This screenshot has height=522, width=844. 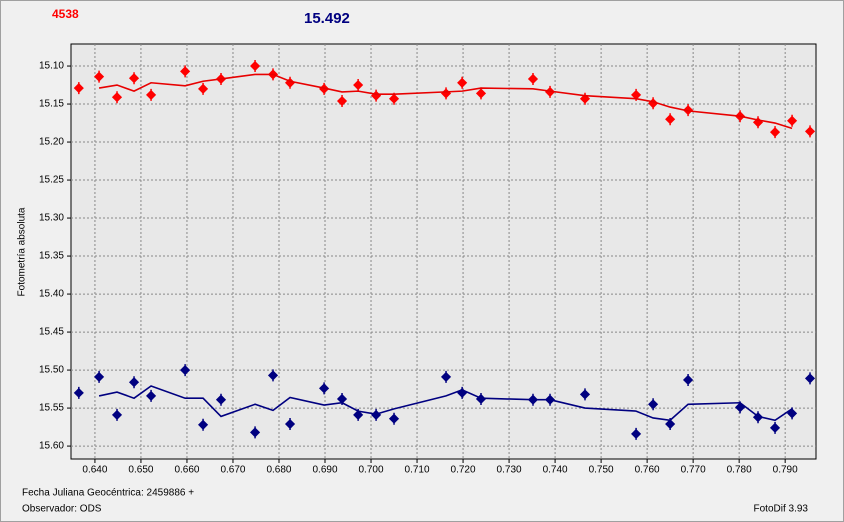 What do you see at coordinates (739, 470) in the screenshot?
I see `x-tick-label: 0.780` at bounding box center [739, 470].